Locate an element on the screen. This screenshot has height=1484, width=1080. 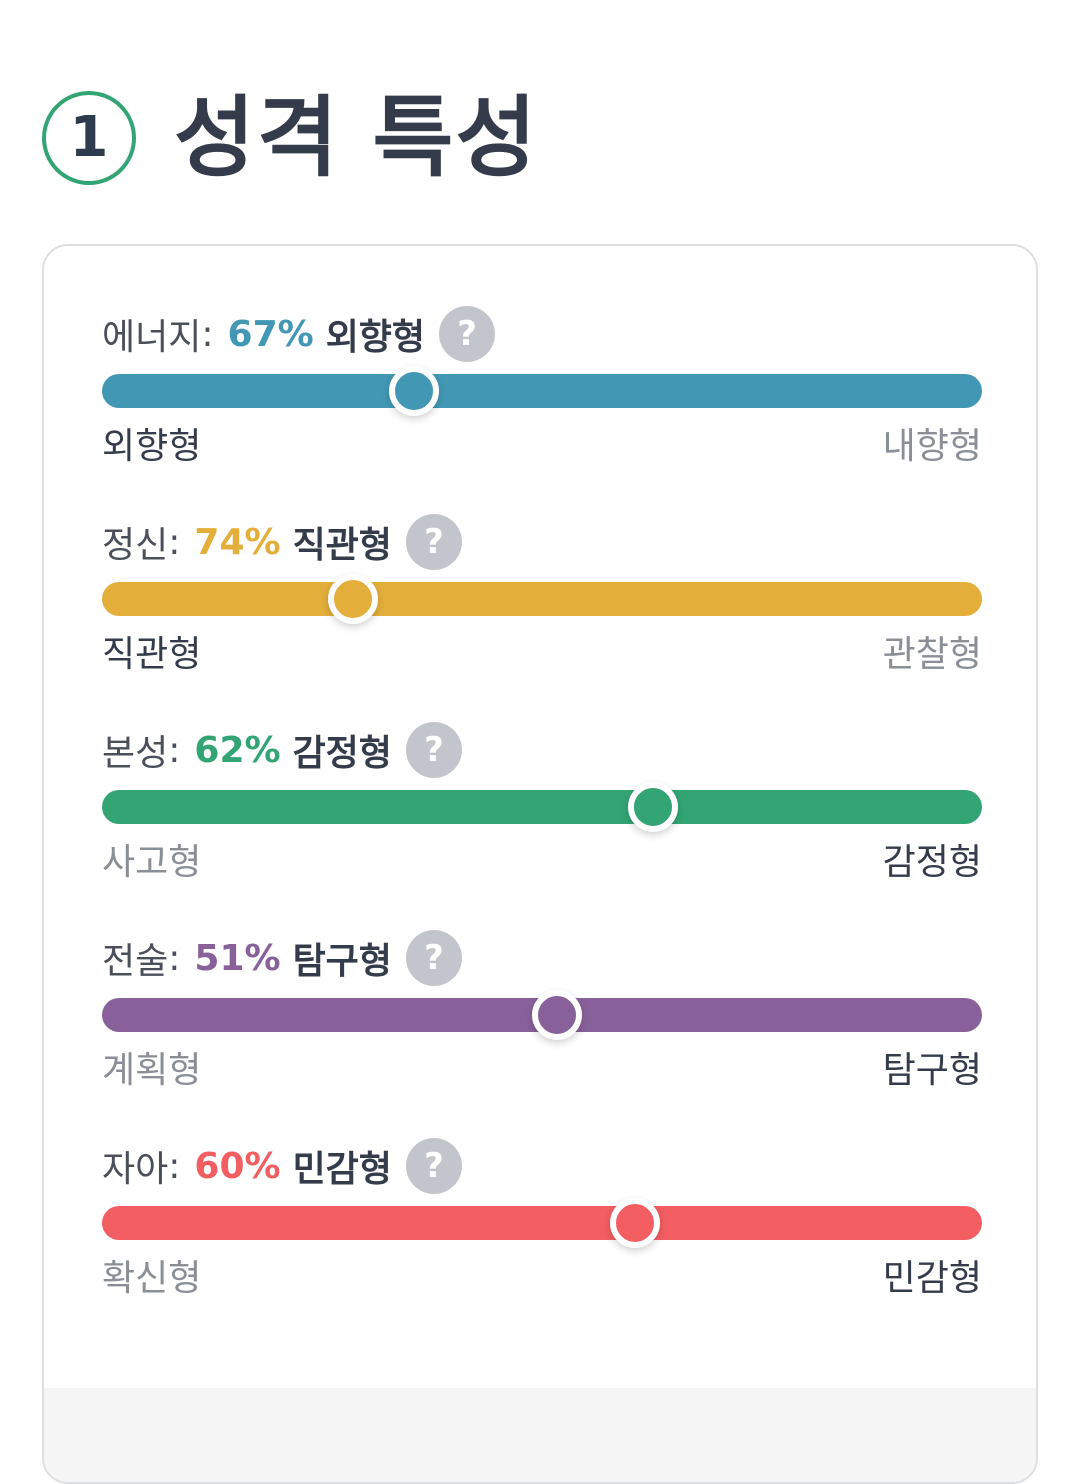
trait-energy: 에너지 : 67% 외향형 ? 외향형 내향형 is located at coordinates (542, 394).